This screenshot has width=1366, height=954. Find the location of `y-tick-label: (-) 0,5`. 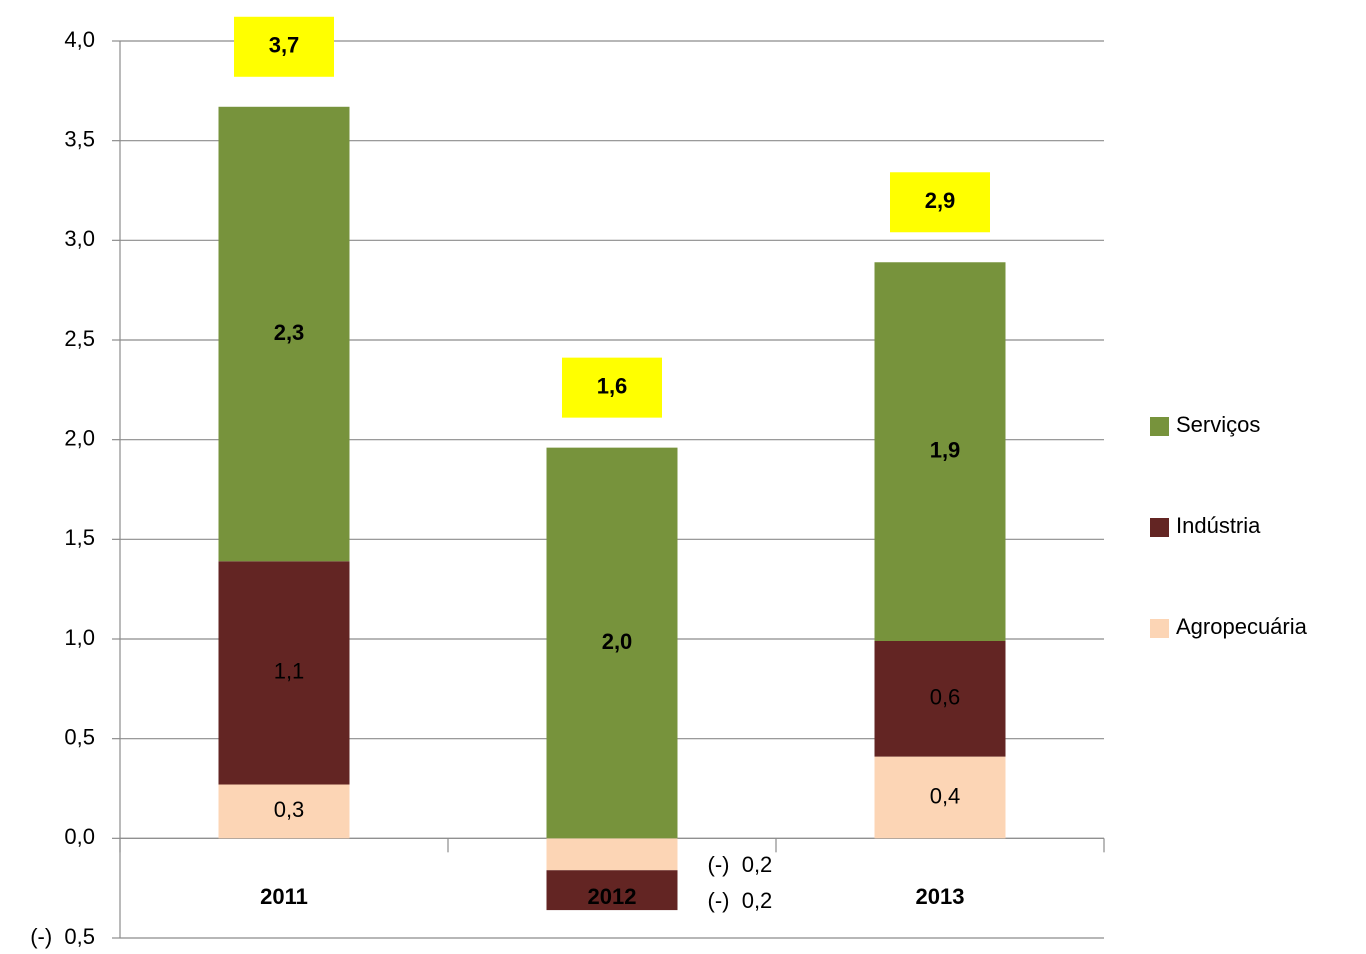

y-tick-label: (-) 0,5 is located at coordinates (62, 936).